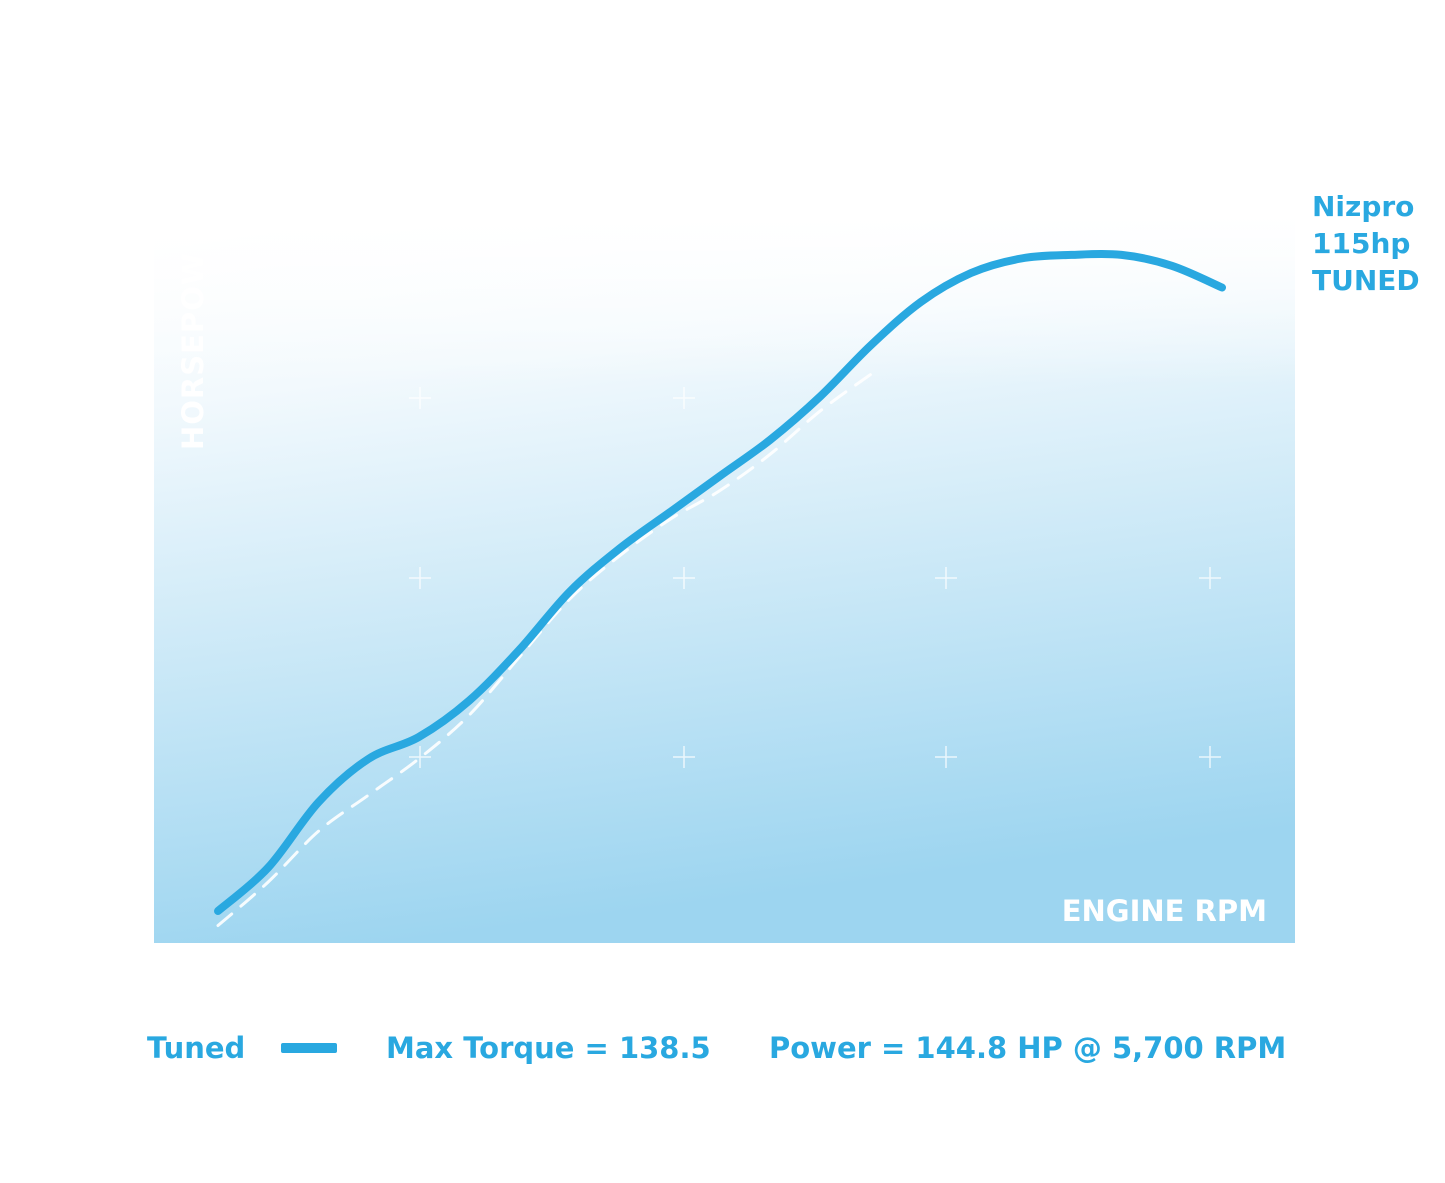 Image resolution: width=1445 pixels, height=1183 pixels. I want to click on annotation-line-power: 115hp, so click(1361, 243).